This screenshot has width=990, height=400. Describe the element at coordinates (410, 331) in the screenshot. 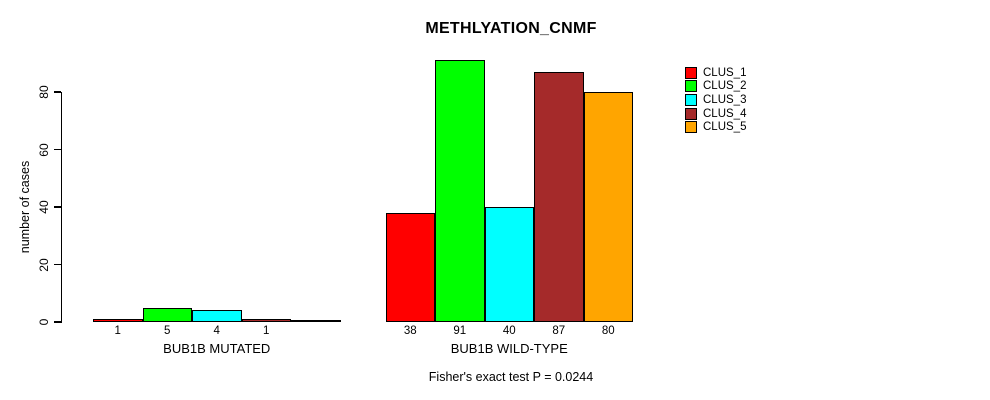

I see `bar-value-label: 38` at that location.